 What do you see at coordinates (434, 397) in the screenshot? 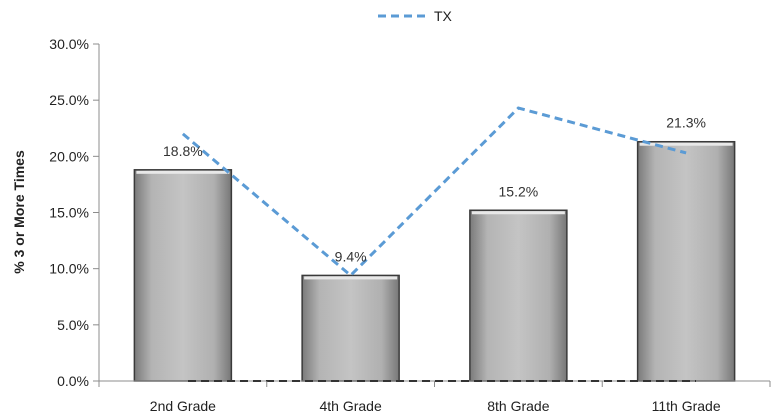
I see `x-axis-ticks: 2nd Grade 4th Grade 8th Grade 11th Grade` at bounding box center [434, 397].